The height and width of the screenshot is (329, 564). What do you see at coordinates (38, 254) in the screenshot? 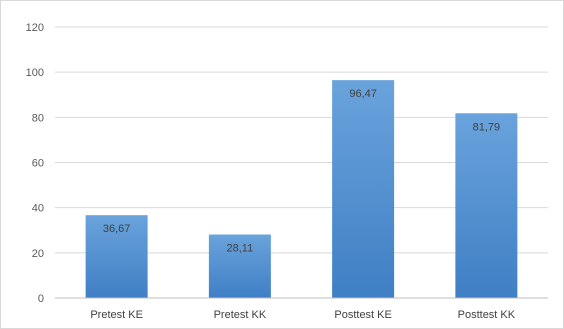
I see `y-tick-label: 20` at bounding box center [38, 254].